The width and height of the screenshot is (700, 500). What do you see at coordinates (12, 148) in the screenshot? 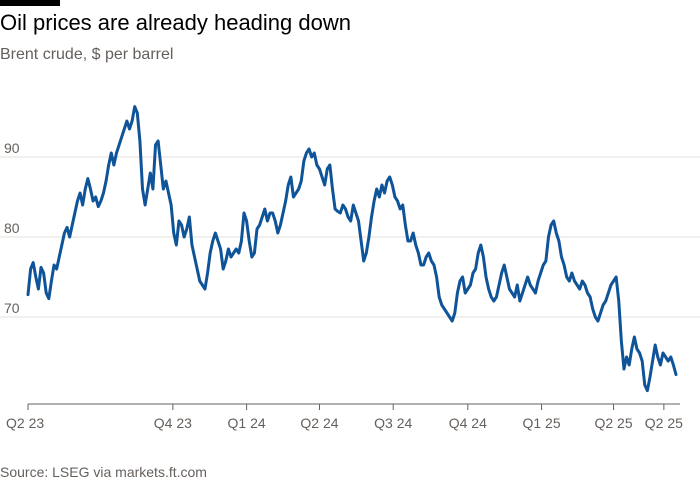
I see `y-tick-label: 90` at bounding box center [12, 148].